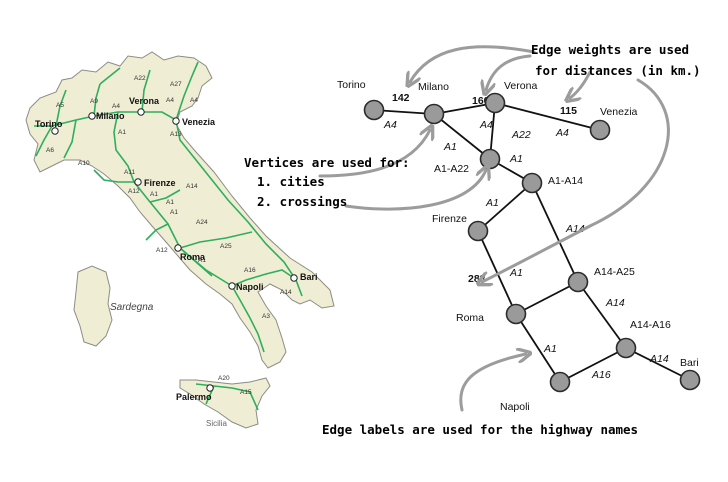 The height and width of the screenshot is (482, 728). I want to click on vertex-roma, so click(516, 314).